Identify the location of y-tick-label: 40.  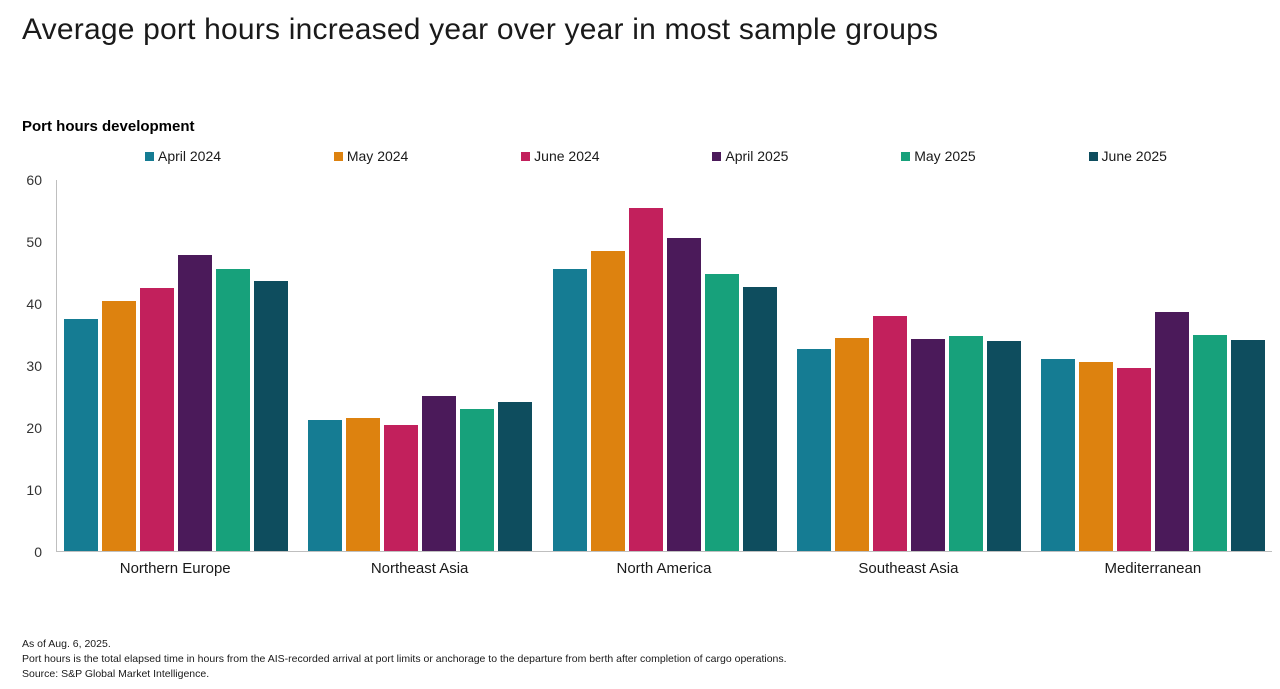
(34, 304).